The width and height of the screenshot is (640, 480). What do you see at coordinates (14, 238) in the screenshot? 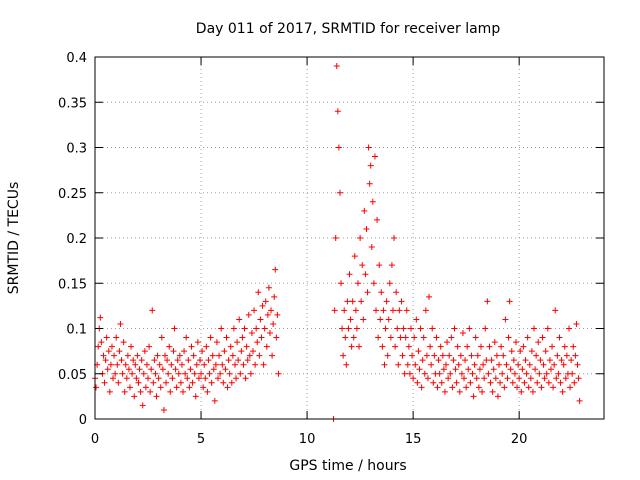
I see `y-axis-title: SRMTID / TECUs` at bounding box center [14, 238].